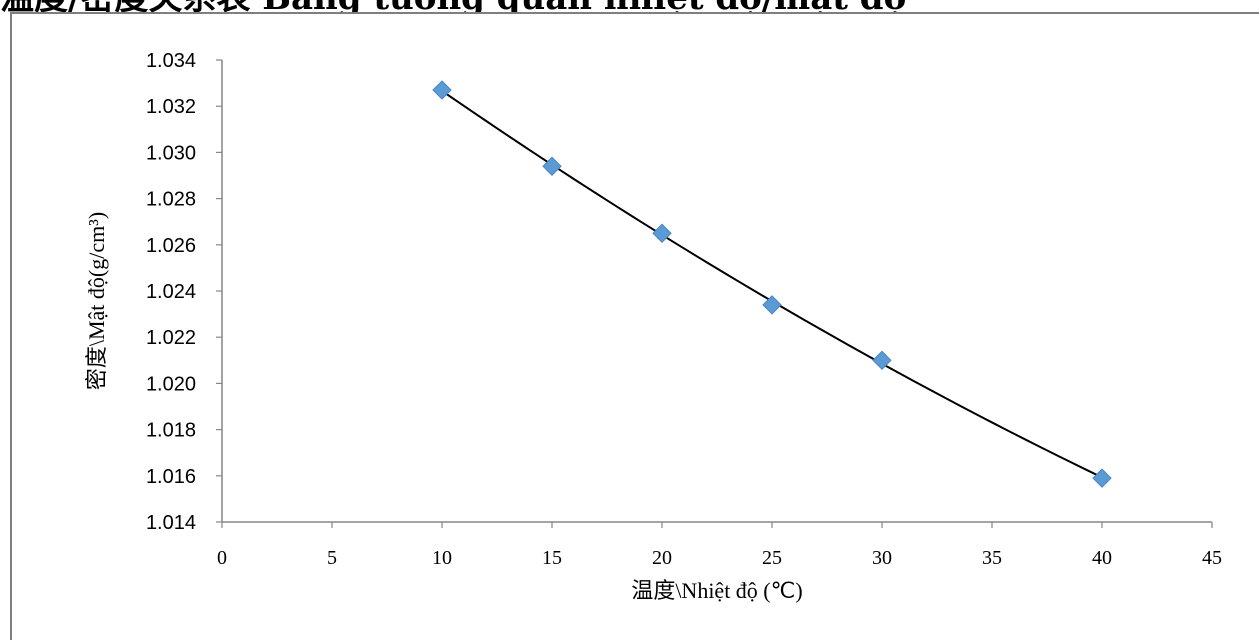 Image resolution: width=1259 pixels, height=640 pixels. Describe the element at coordinates (1212, 558) in the screenshot. I see `x-tick-label: 45` at that location.